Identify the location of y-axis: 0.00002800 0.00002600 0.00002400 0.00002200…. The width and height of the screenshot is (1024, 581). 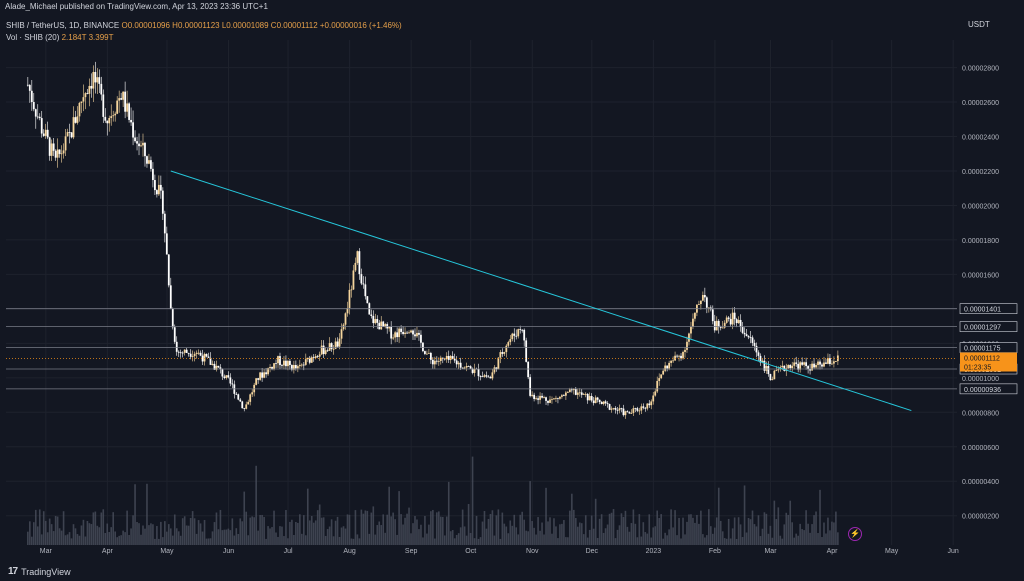
(980, 293).